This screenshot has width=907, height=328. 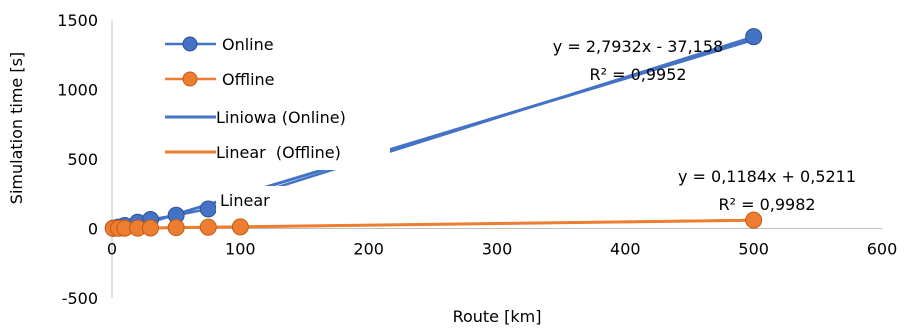 I want to click on y-tick-label: -500, so click(x=80, y=298).